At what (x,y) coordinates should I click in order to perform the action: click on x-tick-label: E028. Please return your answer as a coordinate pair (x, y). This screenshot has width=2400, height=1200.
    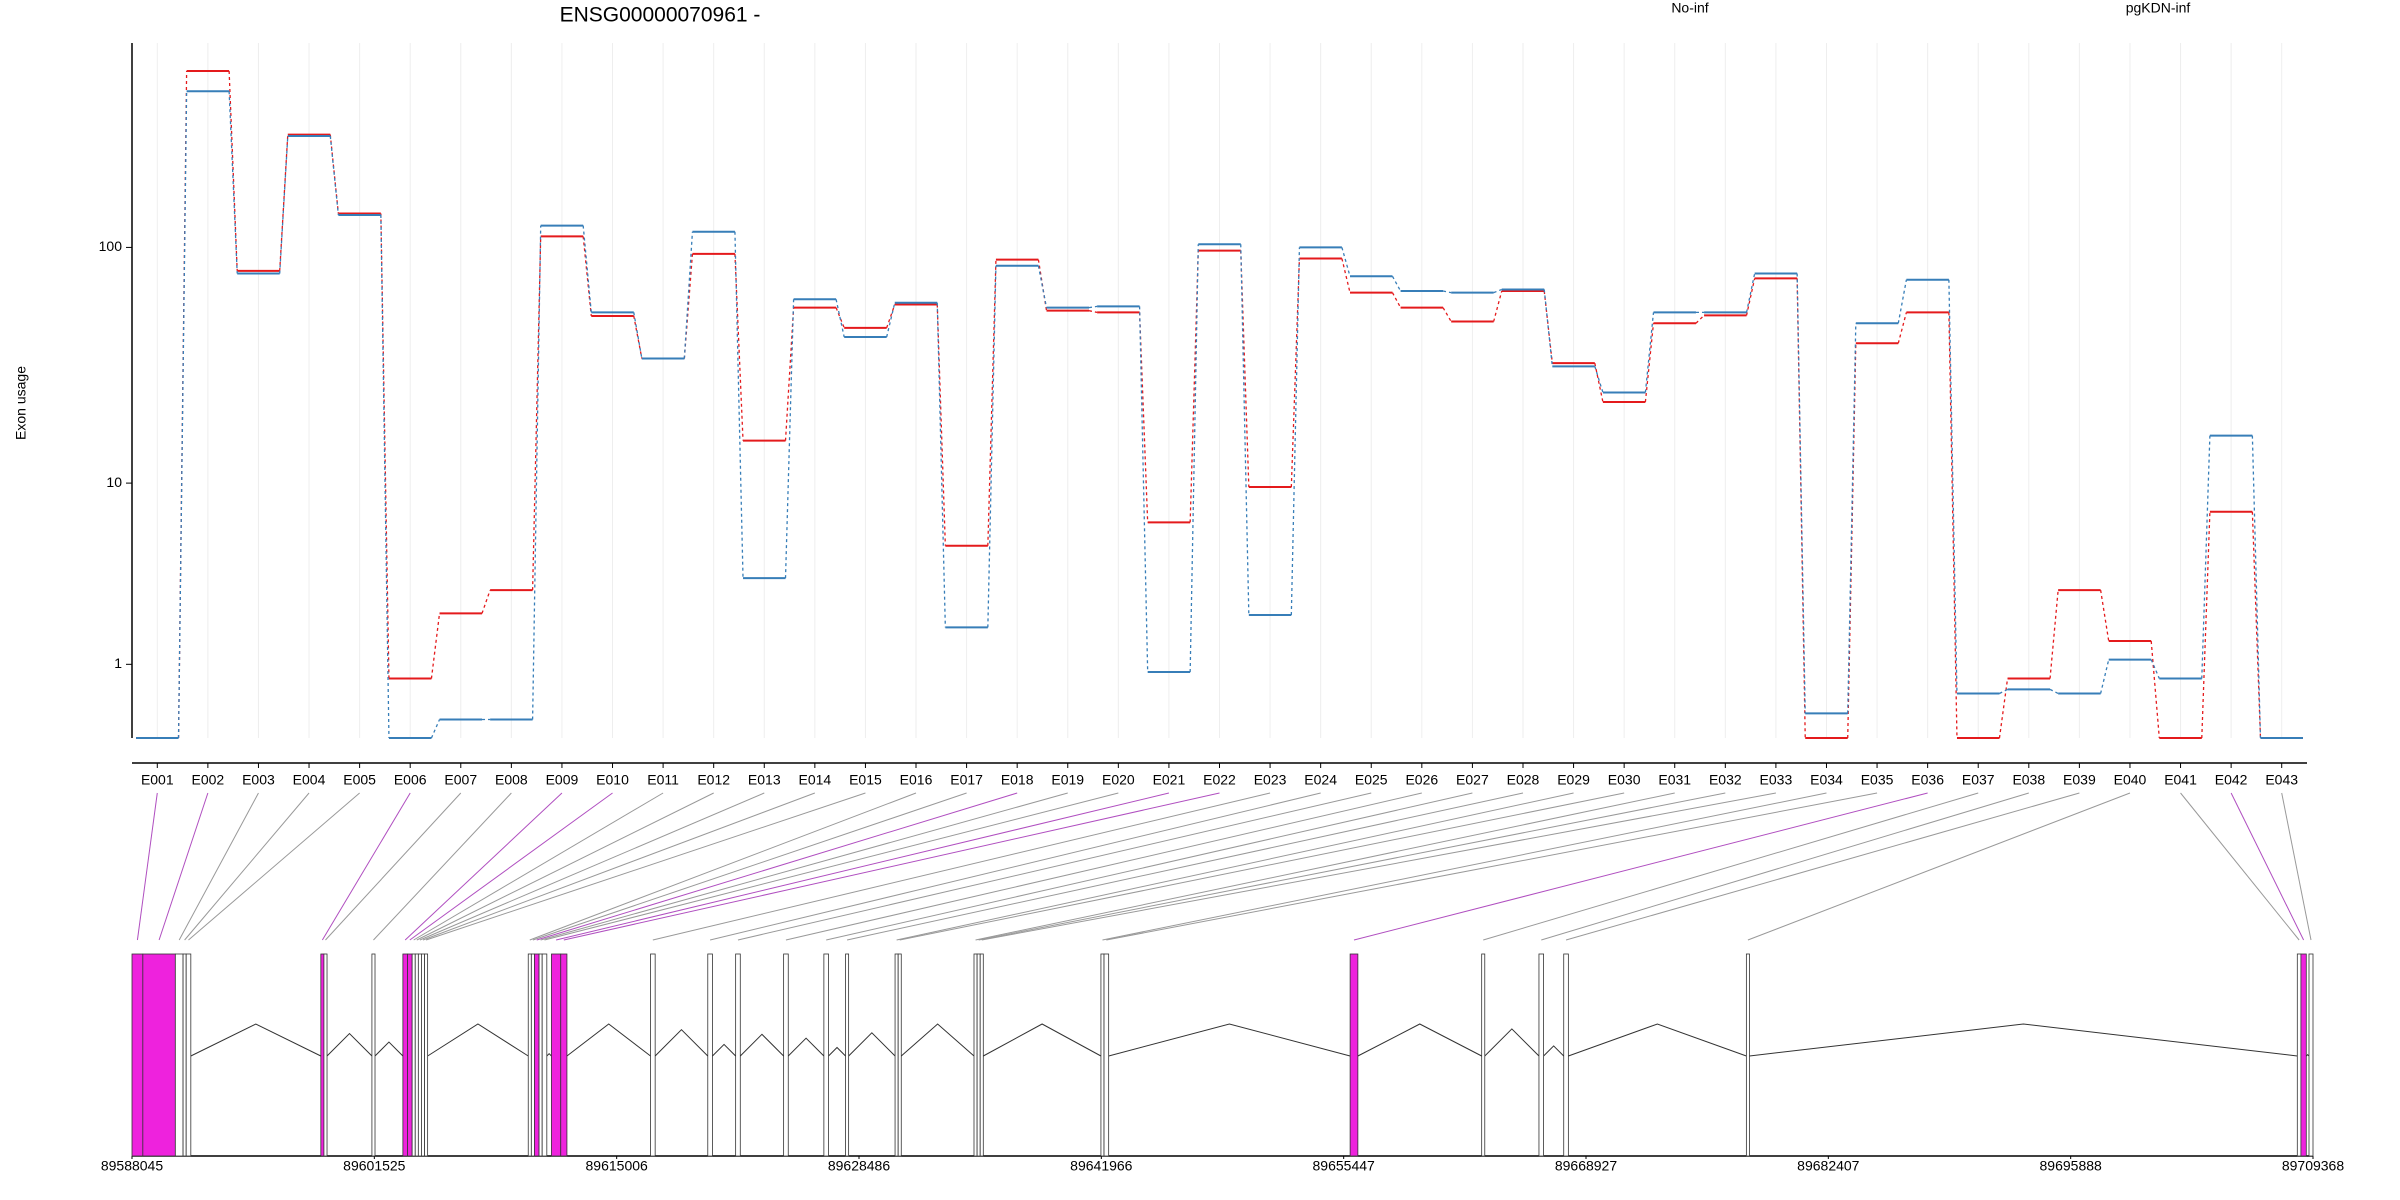
    Looking at the image, I should click on (1523, 780).